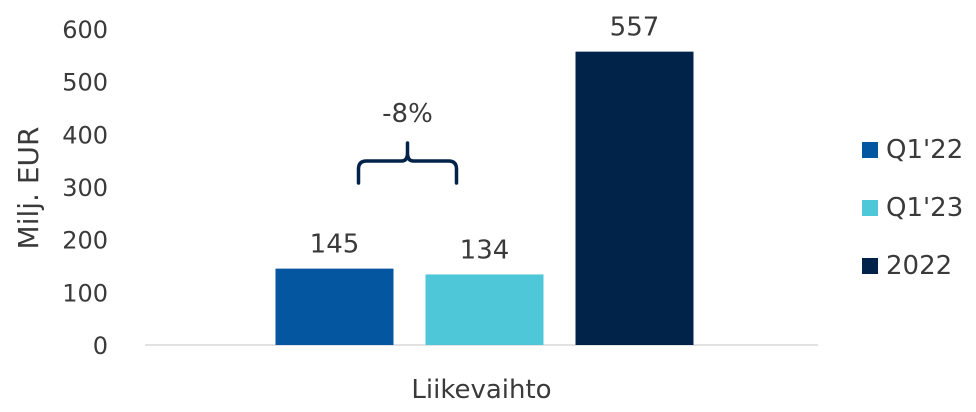  I want to click on data-label: 557, so click(635, 28).